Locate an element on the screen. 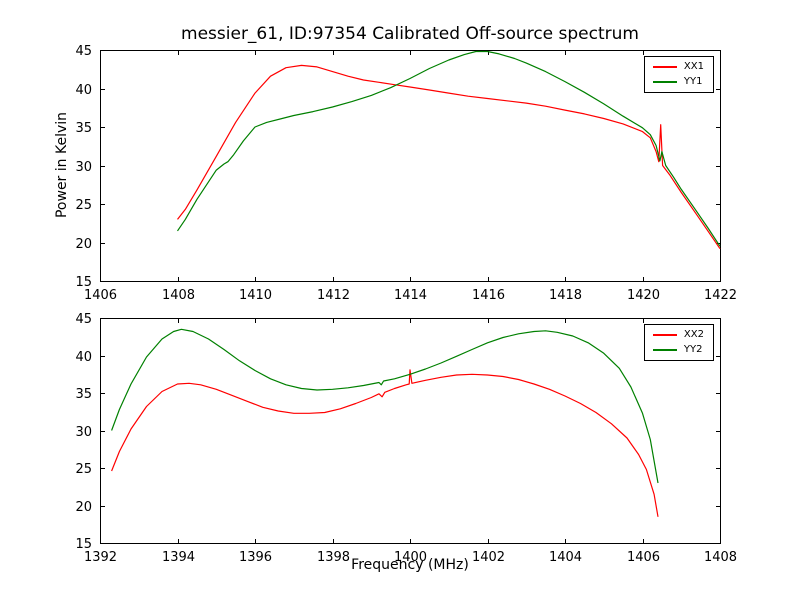 The image size is (800, 600). x-tick-label: 1414 is located at coordinates (410, 295).